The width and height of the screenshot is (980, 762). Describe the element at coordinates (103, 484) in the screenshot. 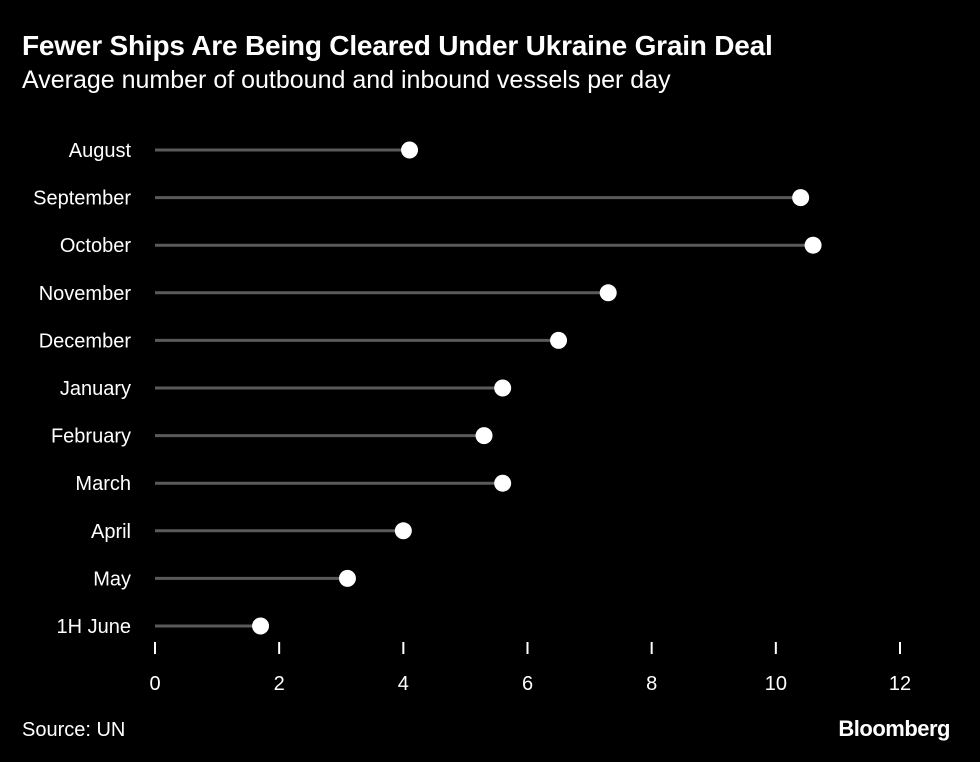

I see `category-label: March` at that location.